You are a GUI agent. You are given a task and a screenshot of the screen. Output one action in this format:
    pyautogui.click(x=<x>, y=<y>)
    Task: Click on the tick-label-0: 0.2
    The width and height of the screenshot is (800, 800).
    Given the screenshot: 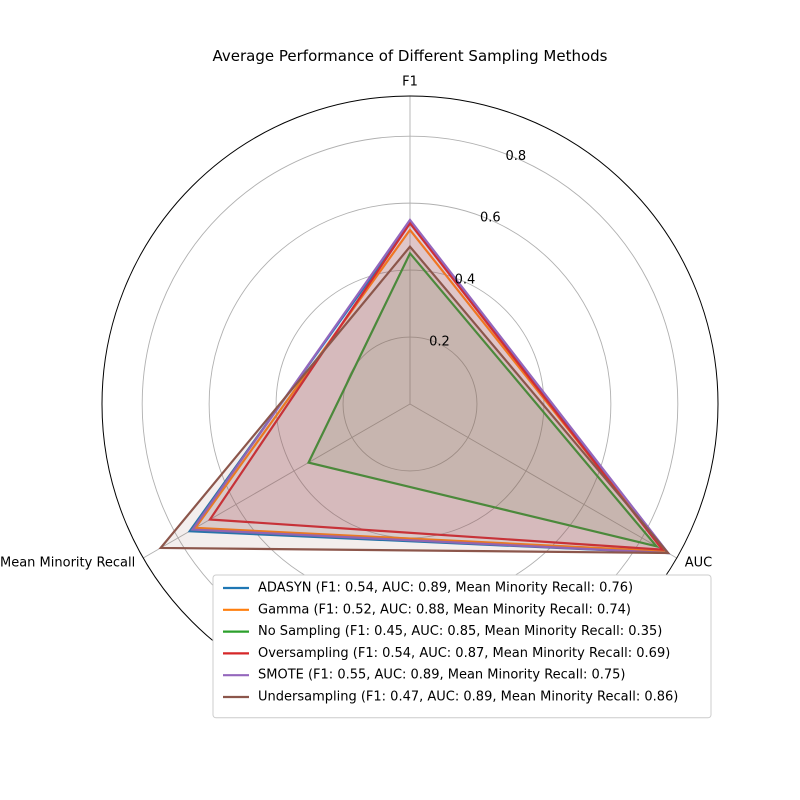 What is the action you would take?
    pyautogui.click(x=439, y=342)
    